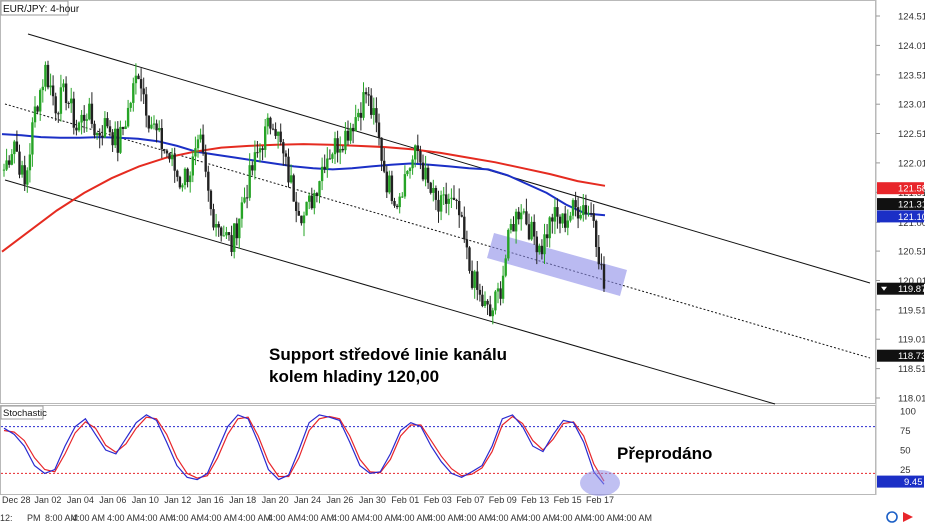  Describe the element at coordinates (307, 500) in the screenshot. I see `date-tick-label: Jan 24` at that location.